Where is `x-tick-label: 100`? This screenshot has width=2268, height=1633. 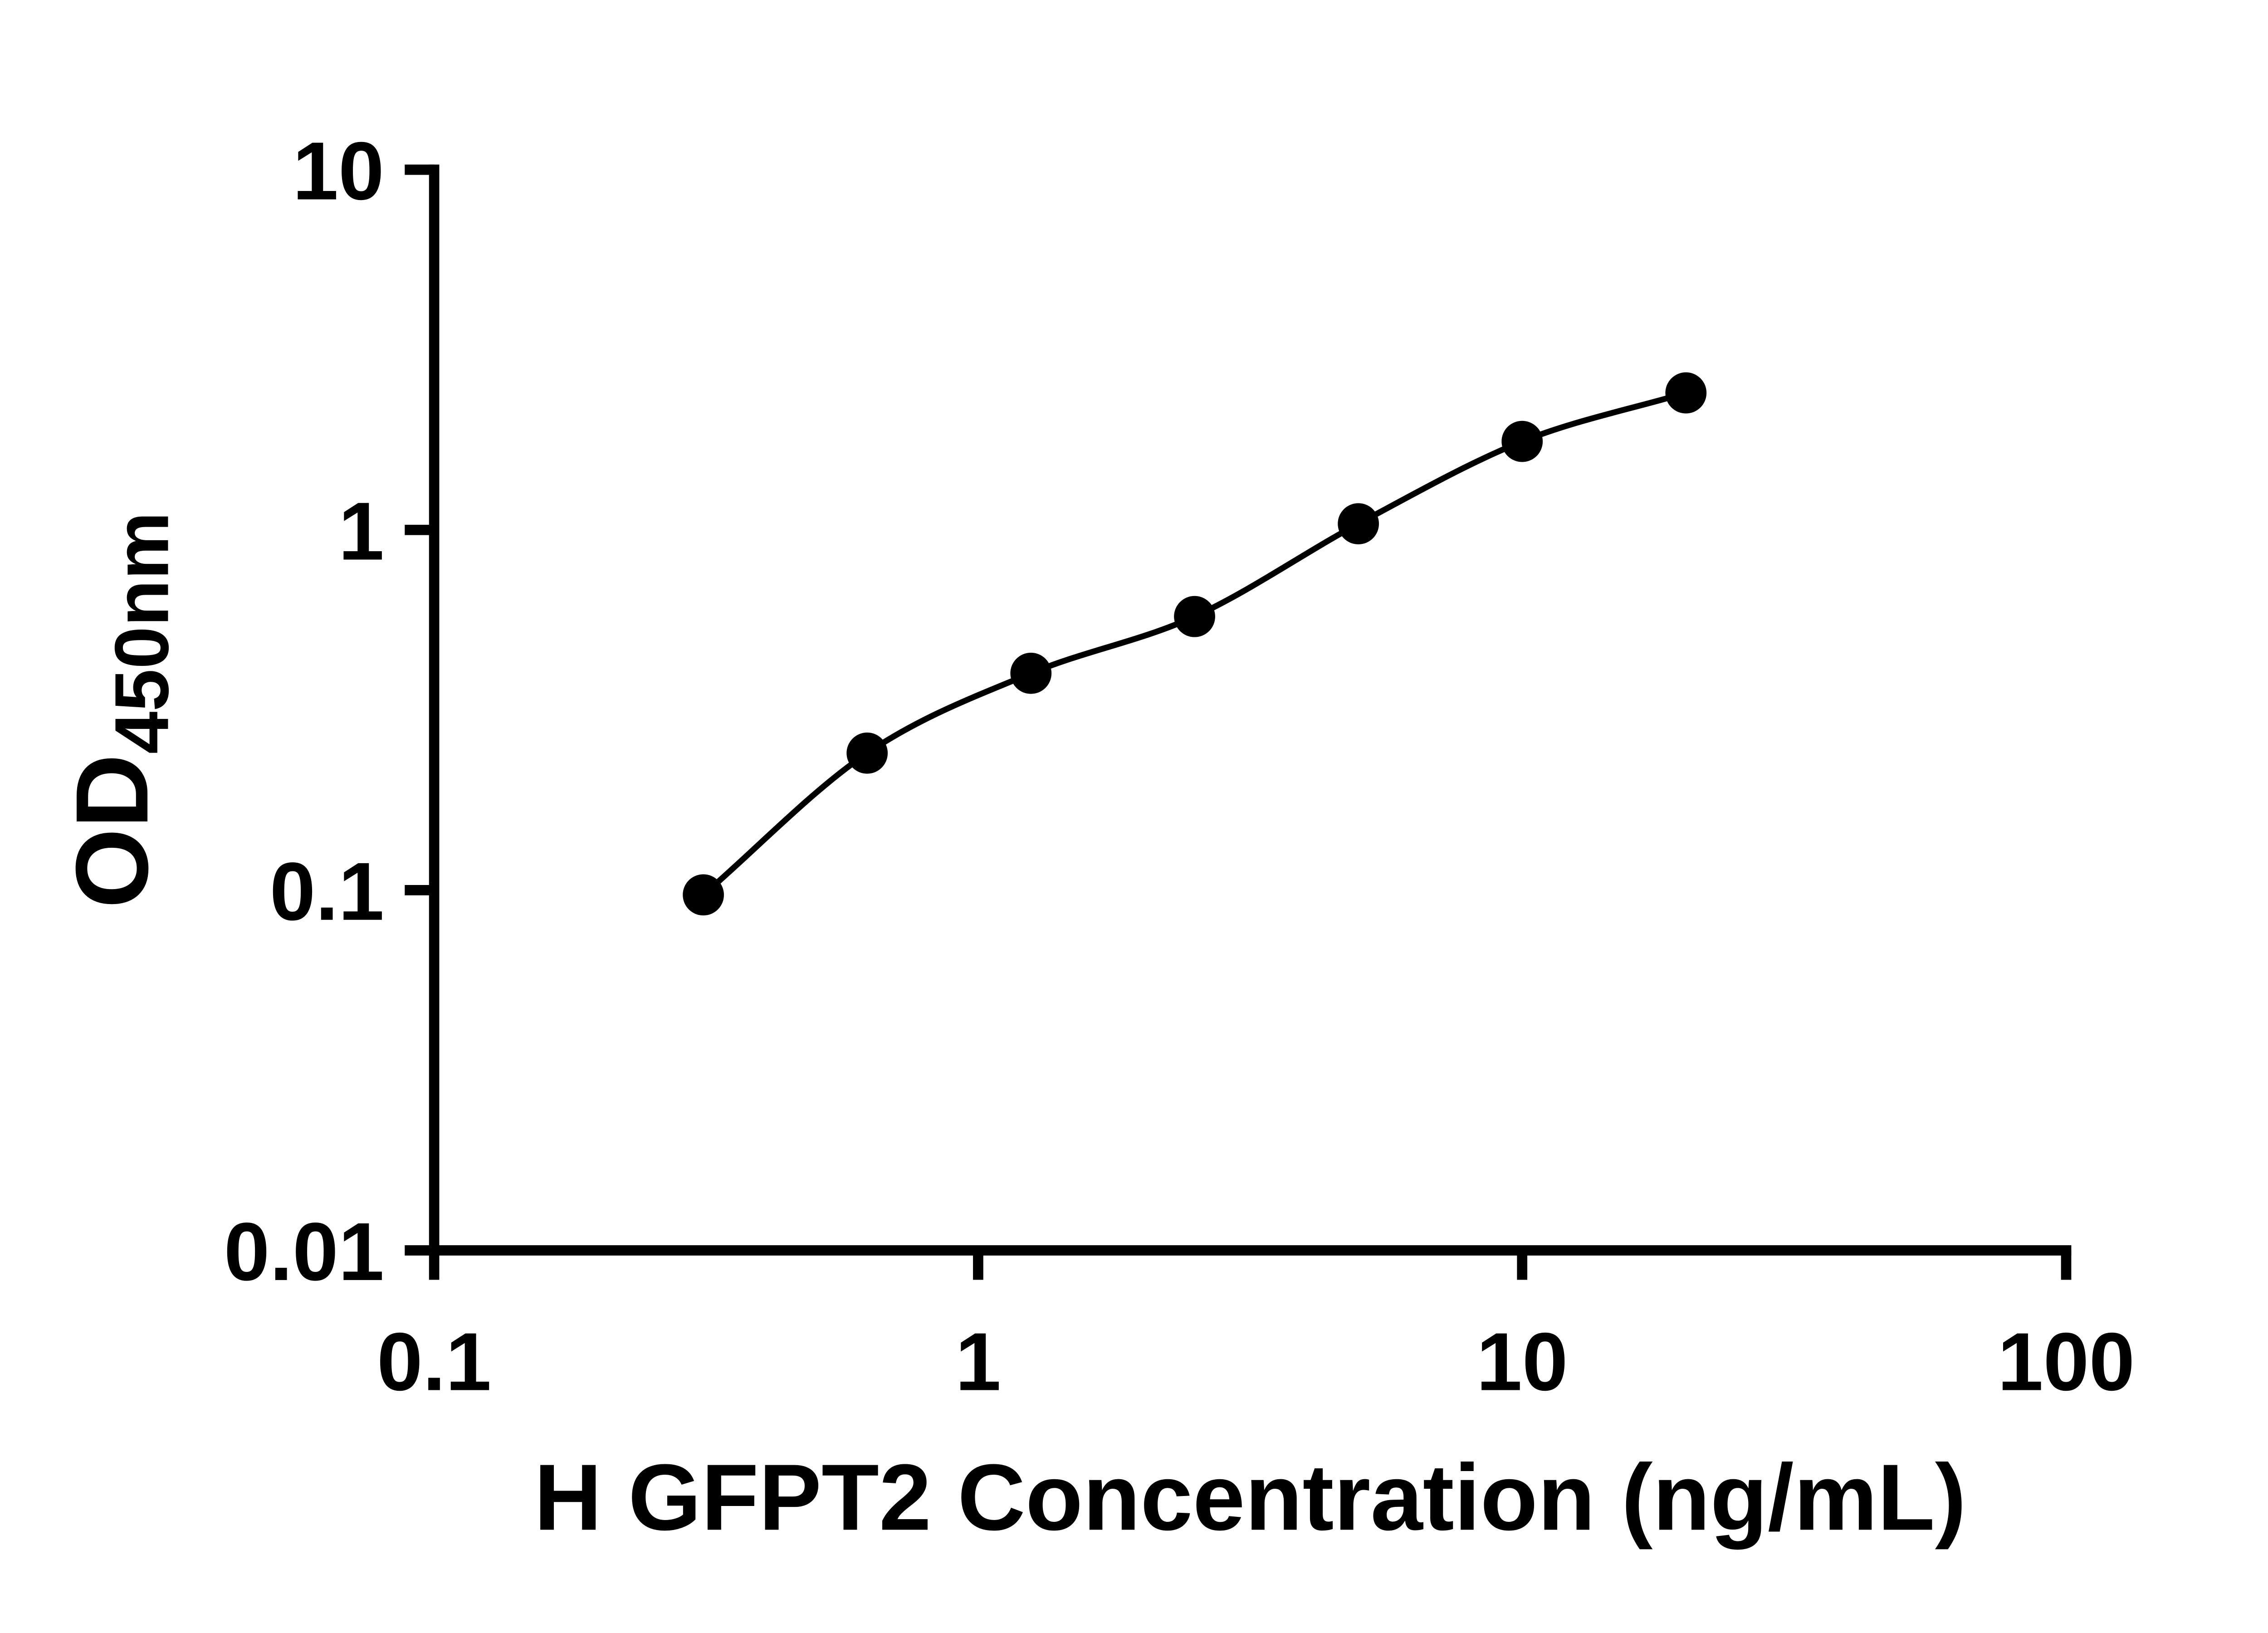
x-tick-label: 100 is located at coordinates (2066, 1362).